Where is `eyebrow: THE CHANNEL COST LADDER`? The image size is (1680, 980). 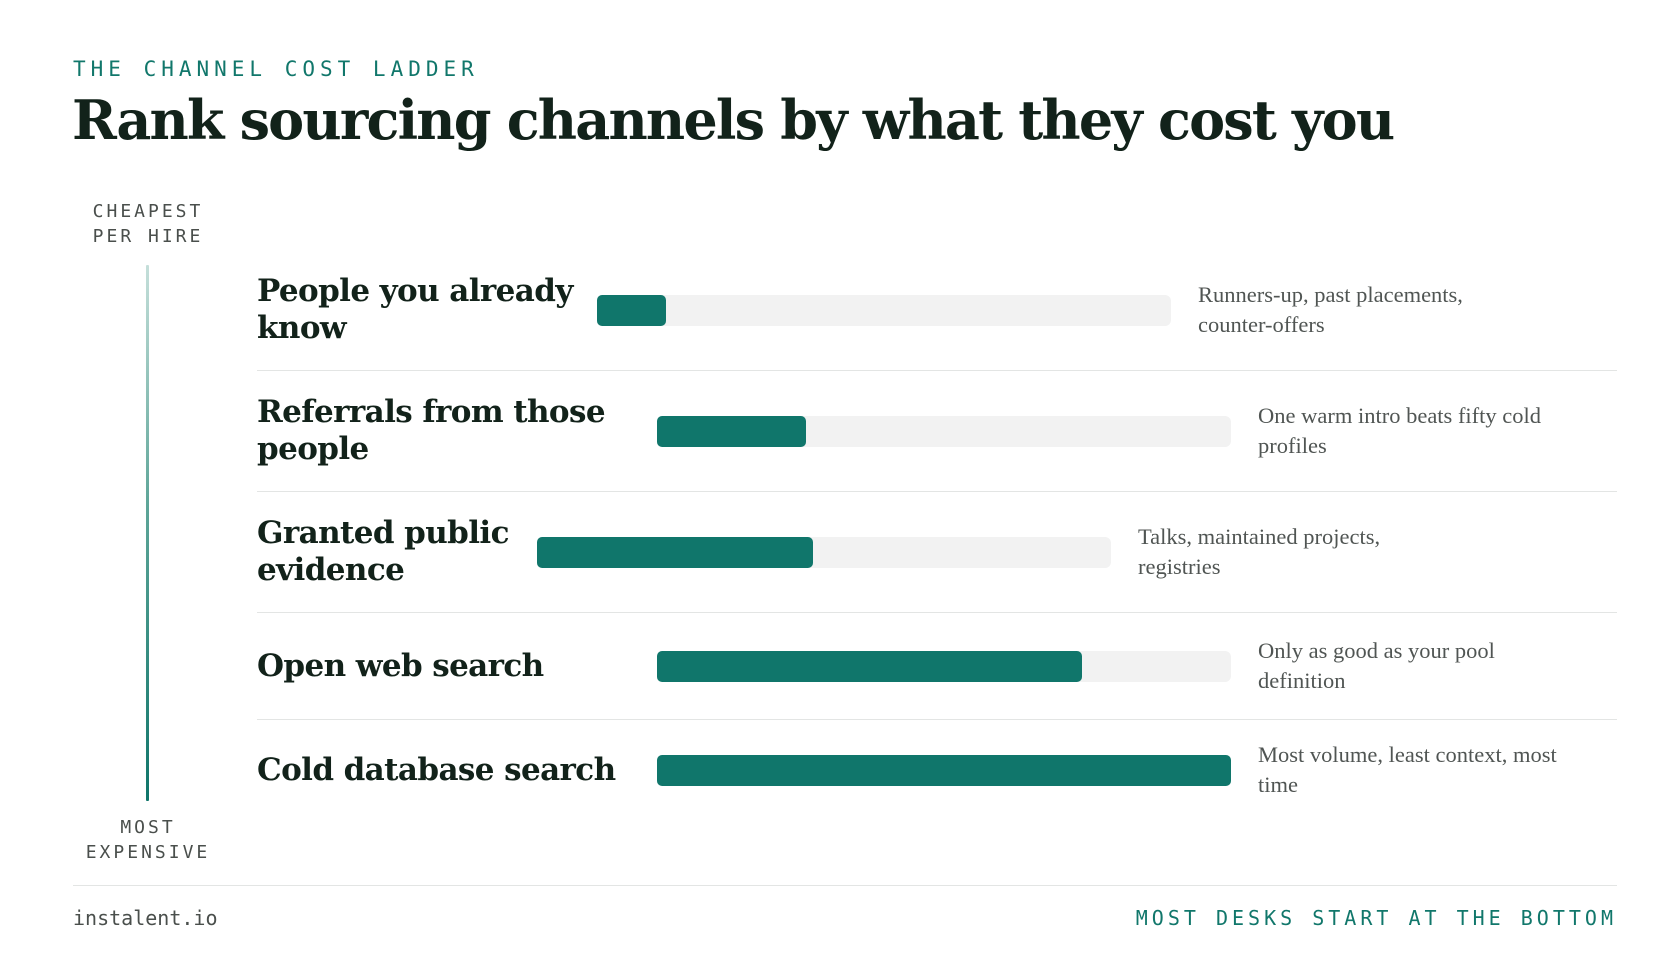
eyebrow: THE CHANNEL COST LADDER is located at coordinates (276, 69).